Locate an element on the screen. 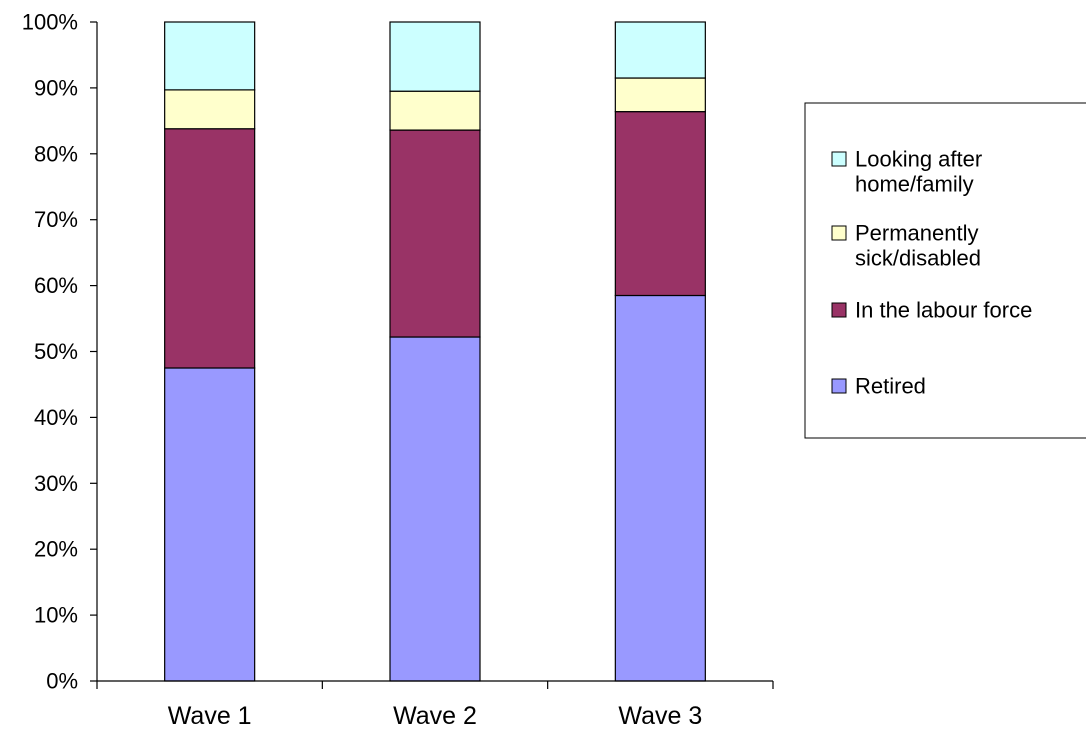  legend-swatch-retired is located at coordinates (839, 386).